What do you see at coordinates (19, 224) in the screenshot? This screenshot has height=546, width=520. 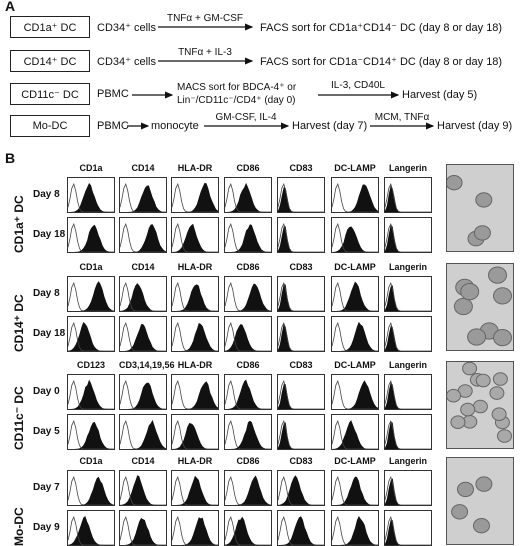 I see `group-label: CD1a⁺ DC` at bounding box center [19, 224].